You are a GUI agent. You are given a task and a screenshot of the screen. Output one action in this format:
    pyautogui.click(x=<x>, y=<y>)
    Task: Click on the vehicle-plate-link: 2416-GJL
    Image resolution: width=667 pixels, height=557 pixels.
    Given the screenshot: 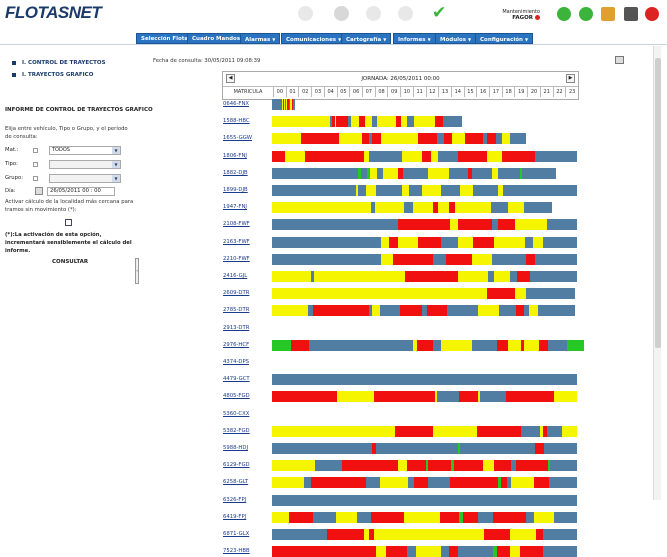 What is the action you would take?
    pyautogui.click(x=235, y=276)
    